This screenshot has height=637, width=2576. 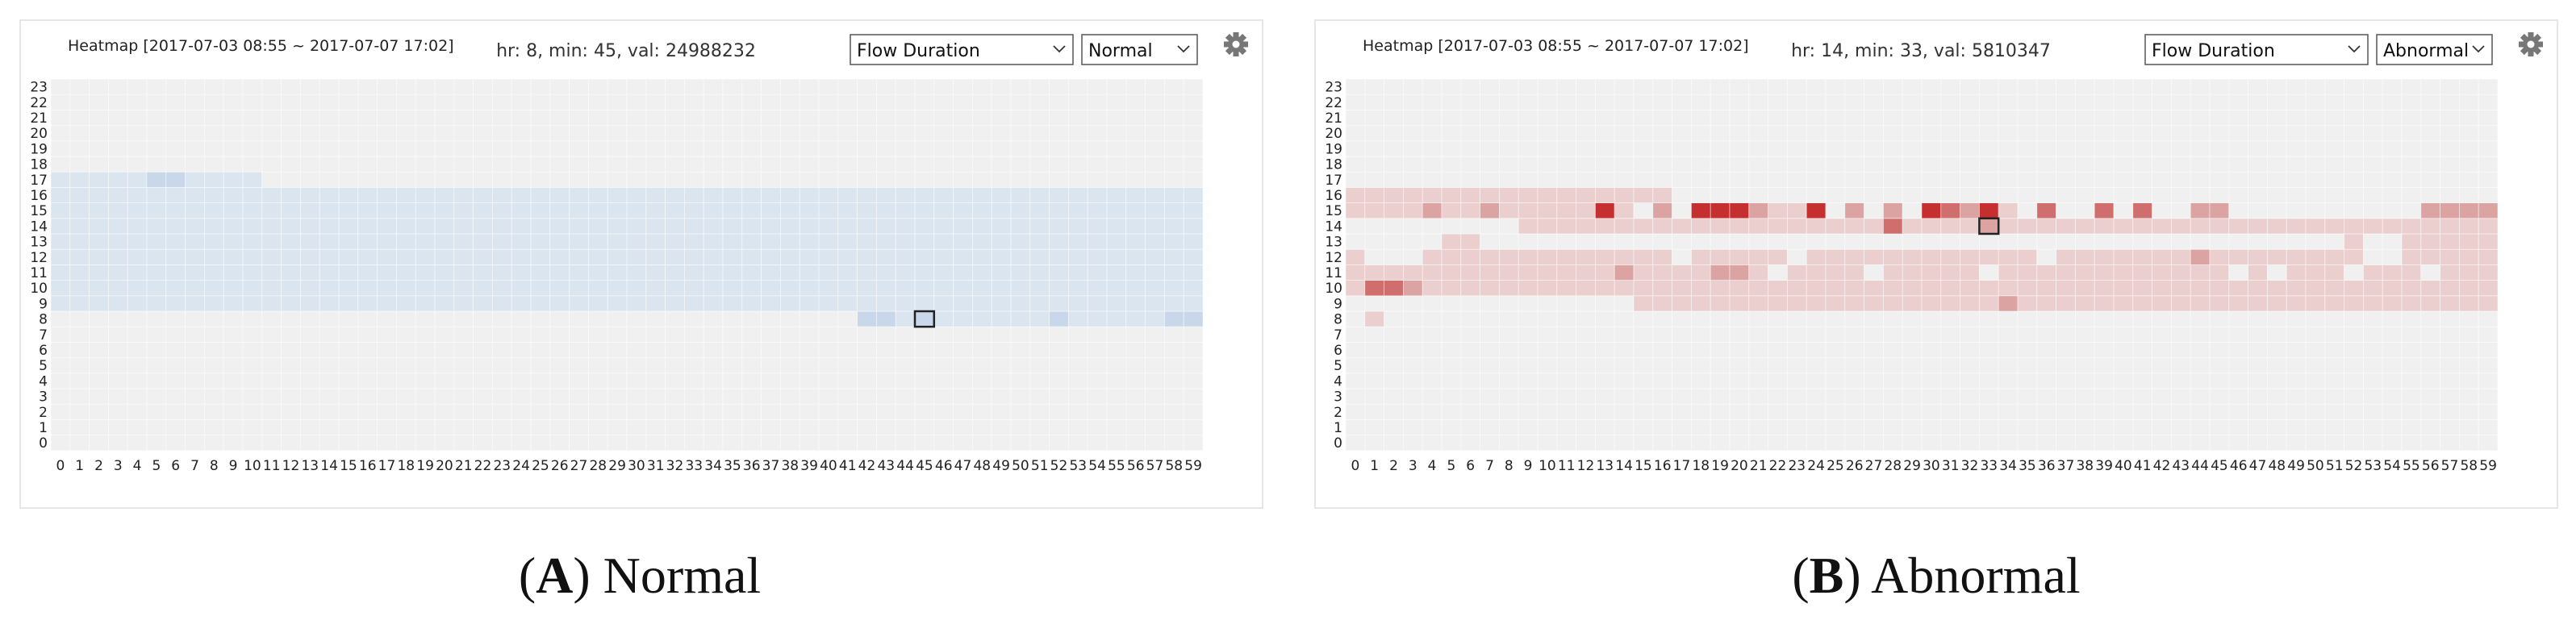 I want to click on dropdown-arrow, so click(x=1059, y=49).